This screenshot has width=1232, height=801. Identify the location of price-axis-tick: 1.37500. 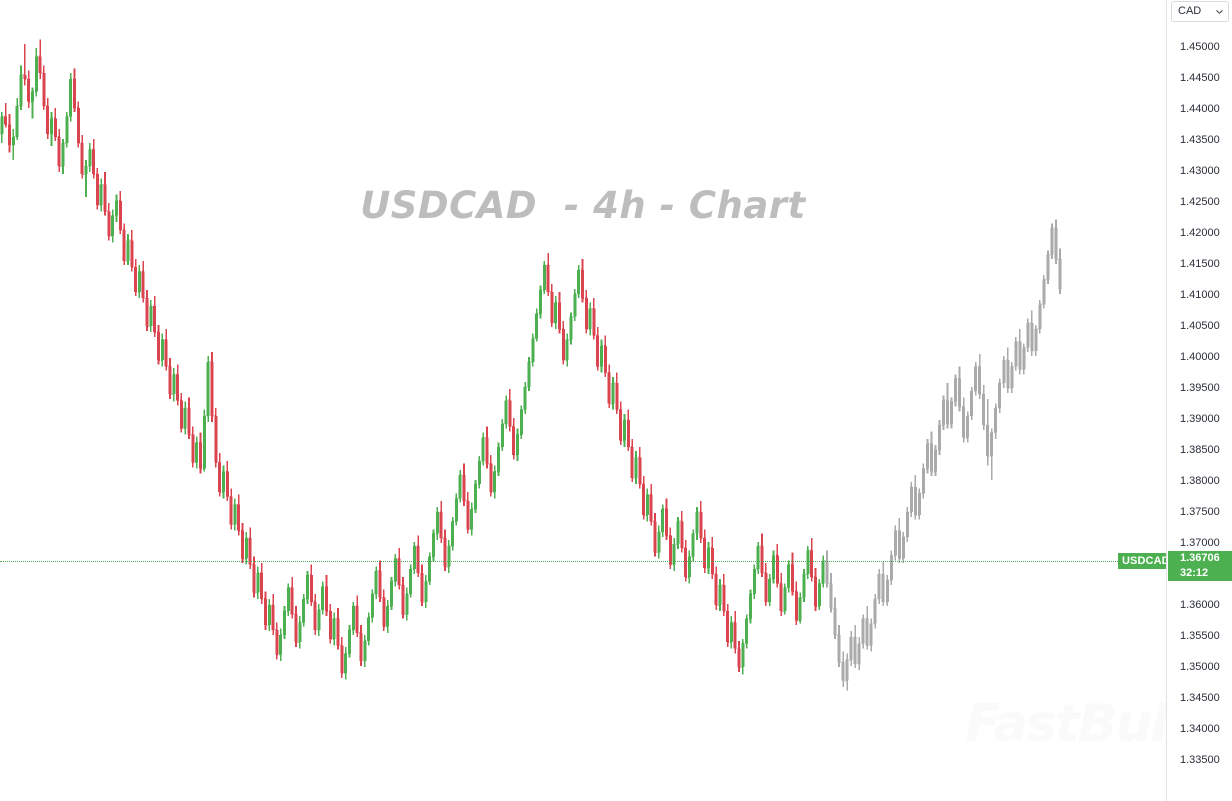
(1200, 512).